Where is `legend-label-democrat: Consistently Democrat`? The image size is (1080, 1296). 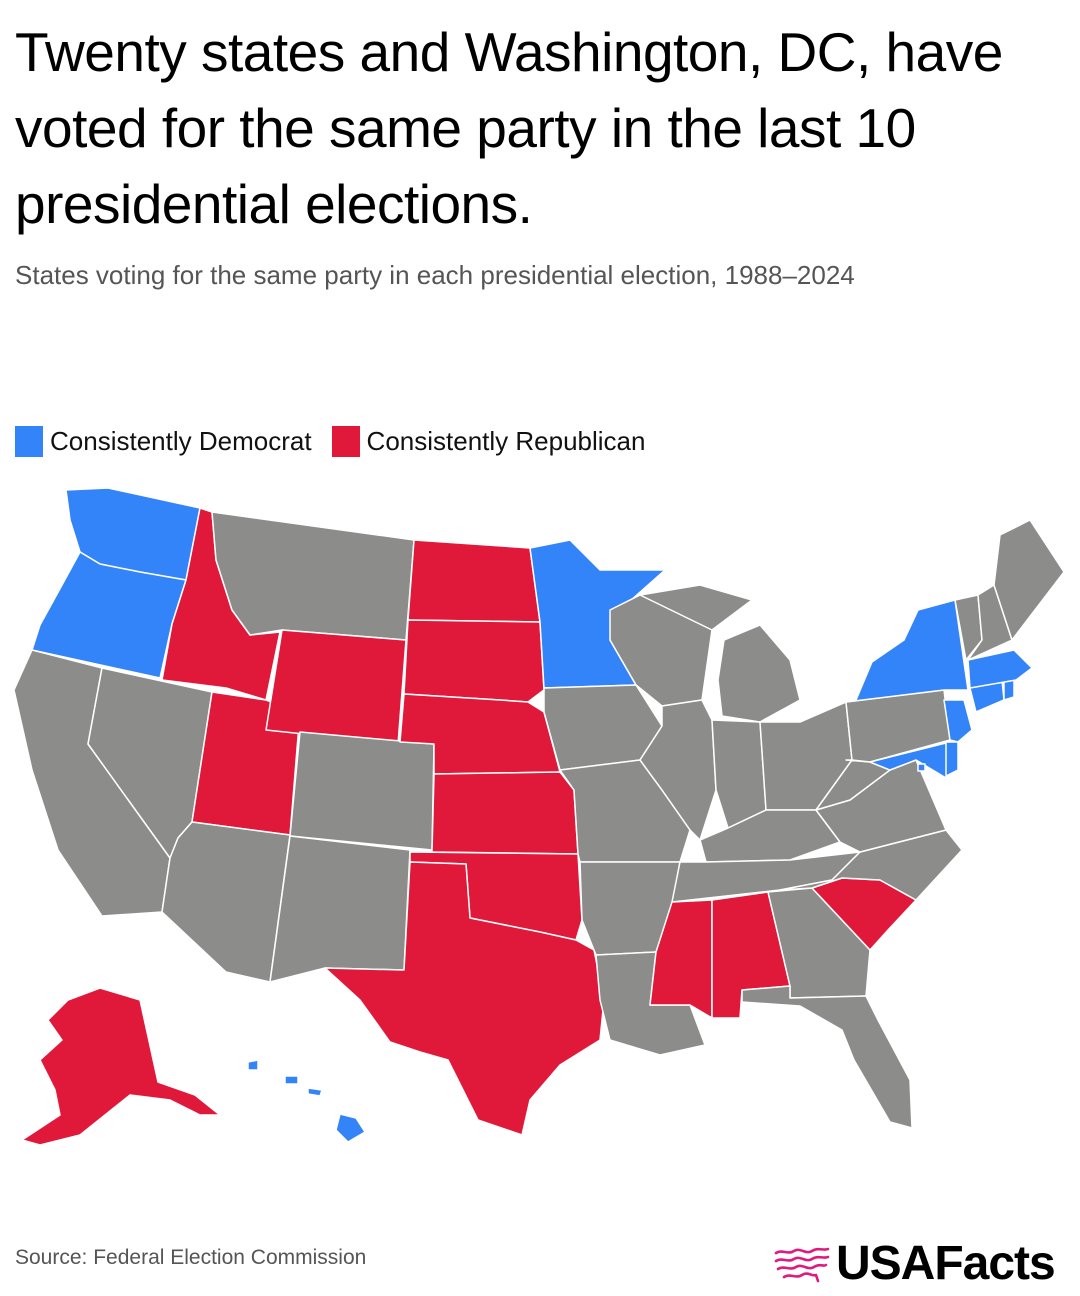 legend-label-democrat: Consistently Democrat is located at coordinates (181, 441).